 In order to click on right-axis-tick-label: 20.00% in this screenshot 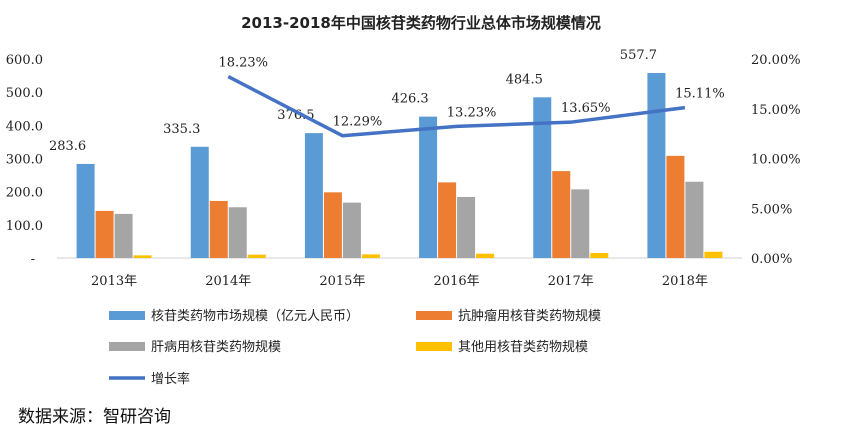, I will do `click(776, 60)`.